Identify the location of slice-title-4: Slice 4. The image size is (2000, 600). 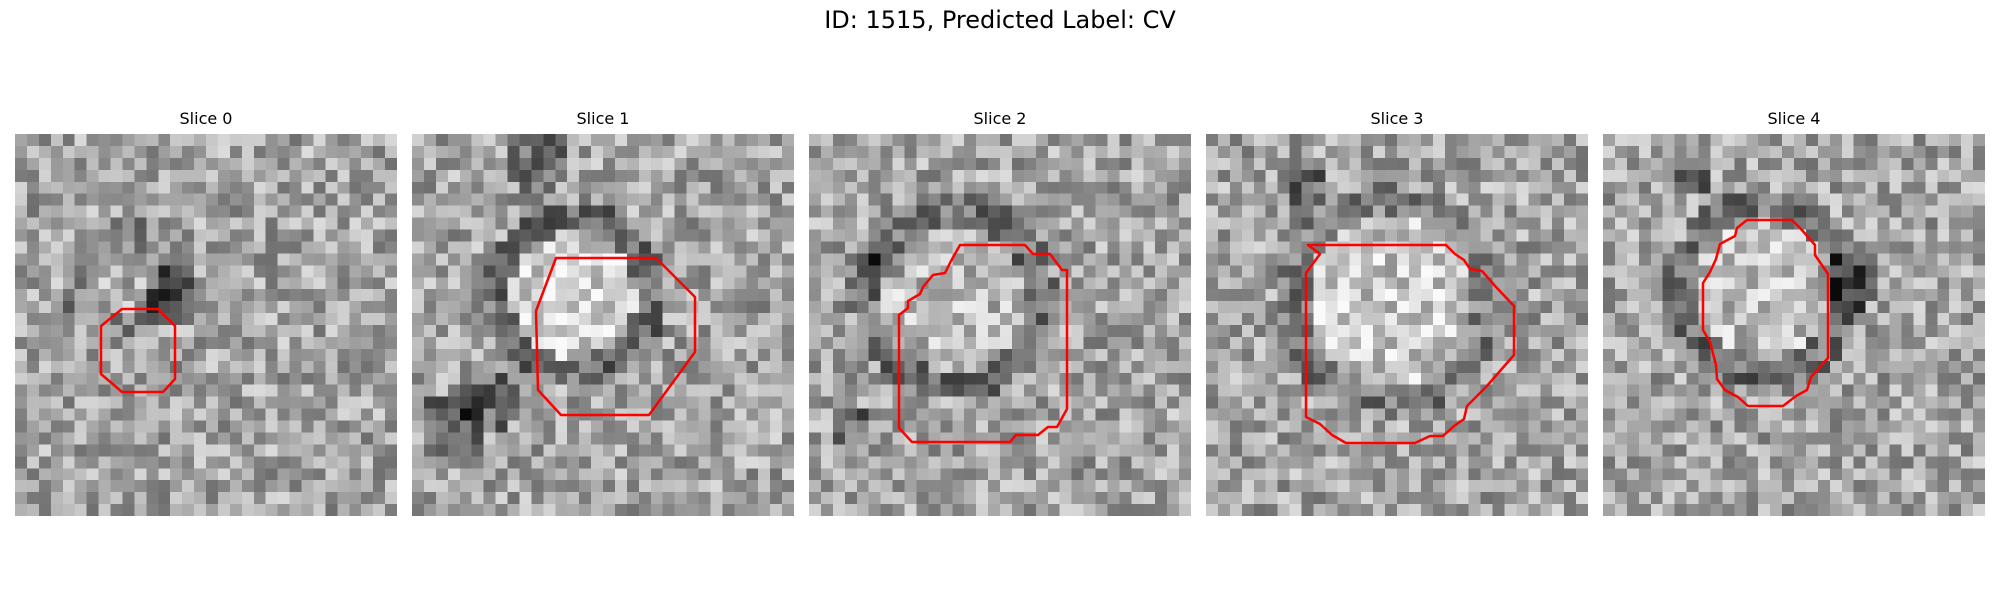
(1794, 119).